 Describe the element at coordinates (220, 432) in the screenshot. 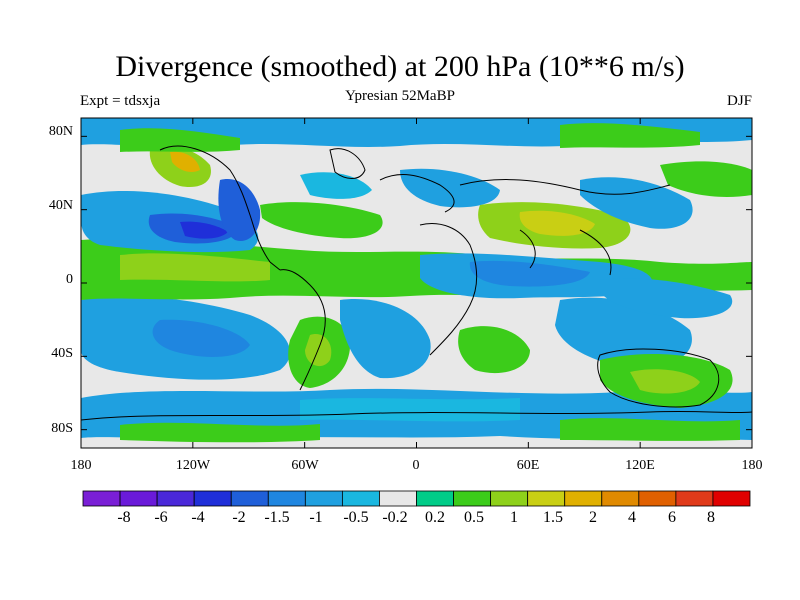

I see `contour-antarctic-positive` at that location.